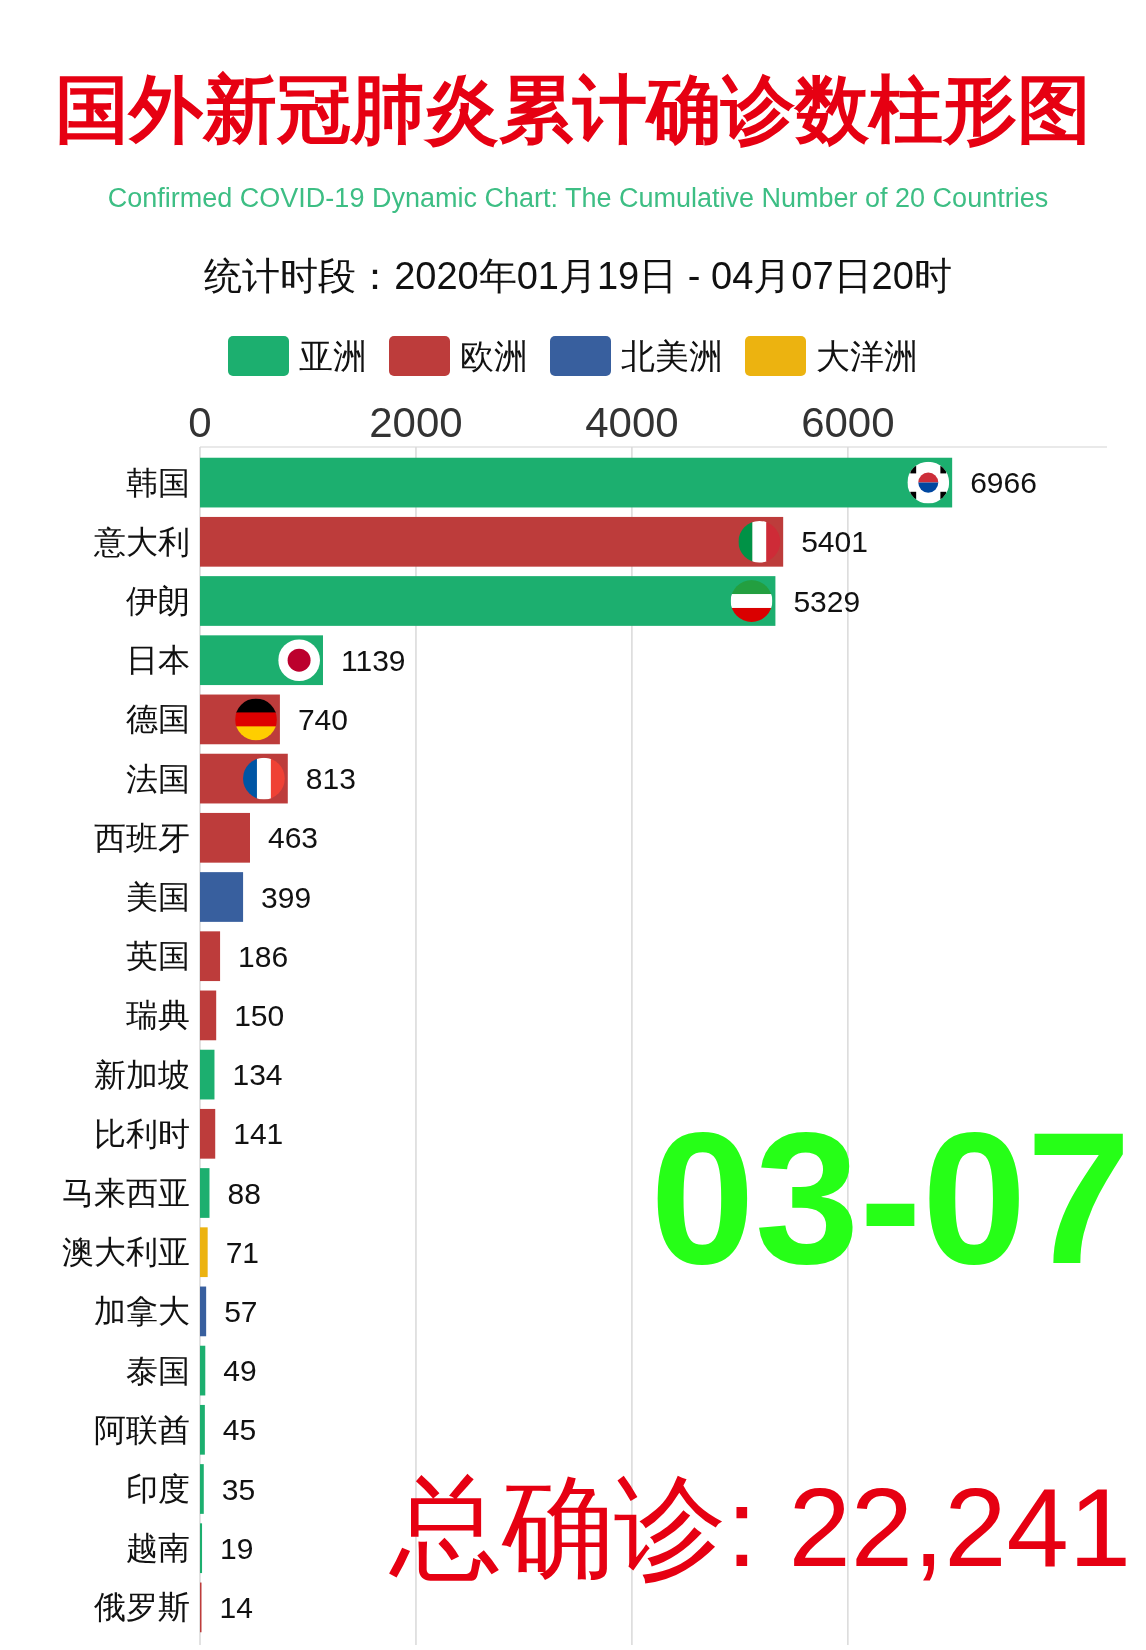 The height and width of the screenshot is (1650, 1146). Describe the element at coordinates (322, 719) in the screenshot. I see `data-label: 740` at that location.